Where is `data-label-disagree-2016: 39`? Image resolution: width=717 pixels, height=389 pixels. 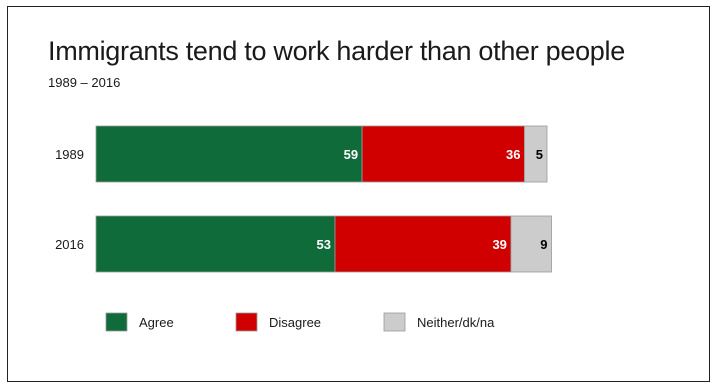 data-label-disagree-2016: 39 is located at coordinates (499, 244).